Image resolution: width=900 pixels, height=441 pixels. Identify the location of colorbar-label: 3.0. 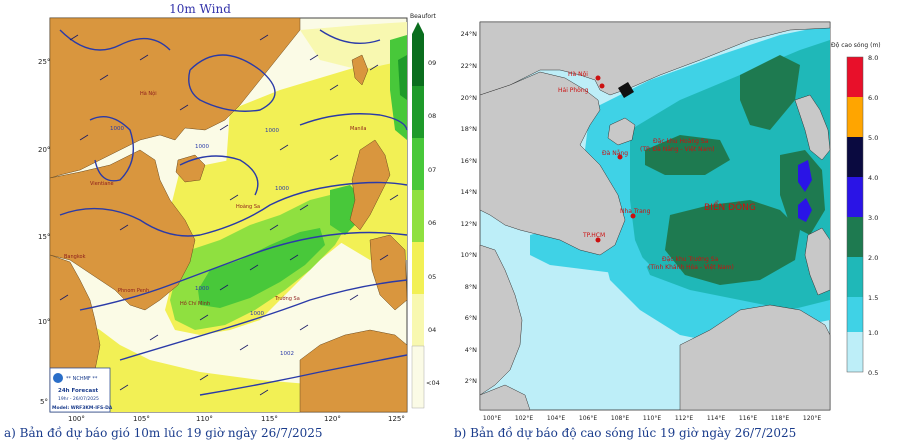
(873, 218).